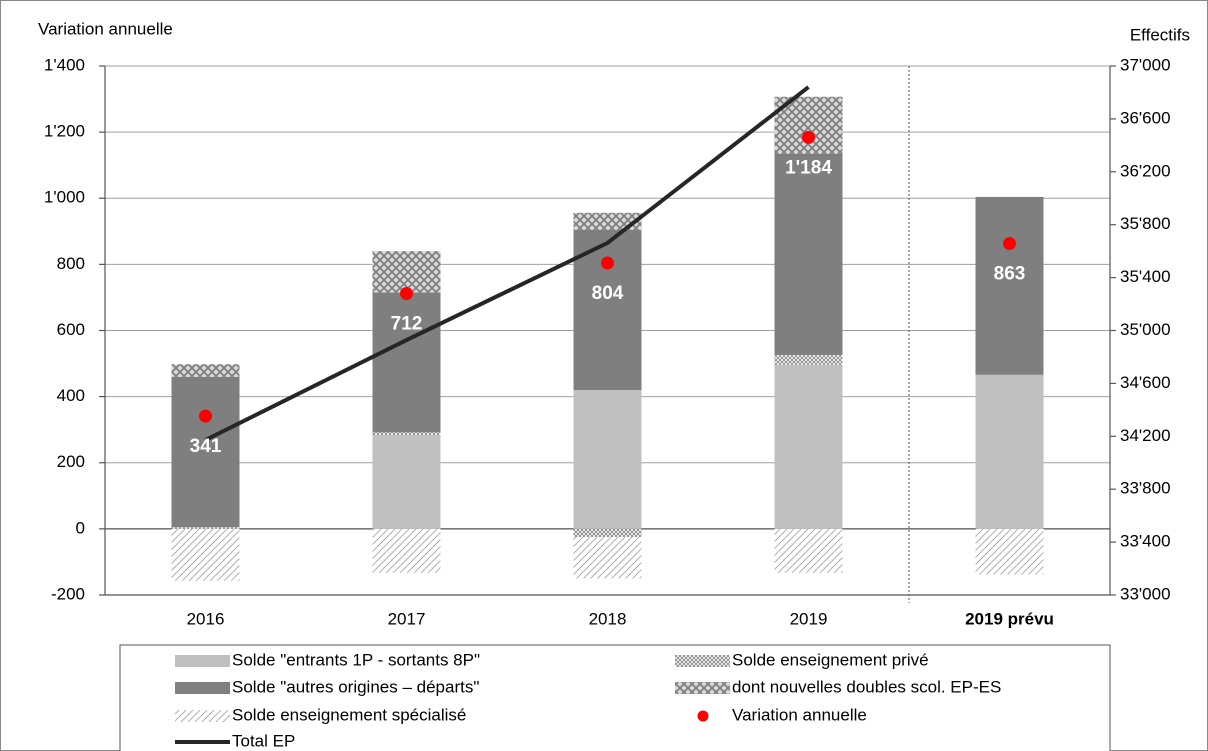 Image resolution: width=1208 pixels, height=751 pixels. I want to click on y2-axis-title: Effectifs, so click(1160, 34).